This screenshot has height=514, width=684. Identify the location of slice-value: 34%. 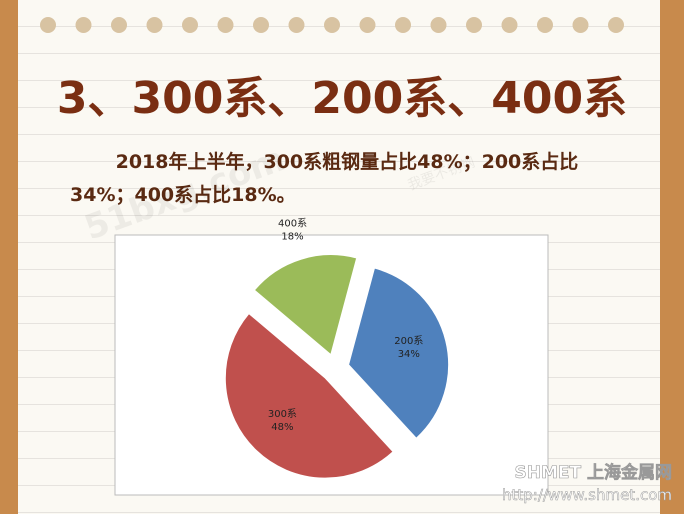
(409, 354).